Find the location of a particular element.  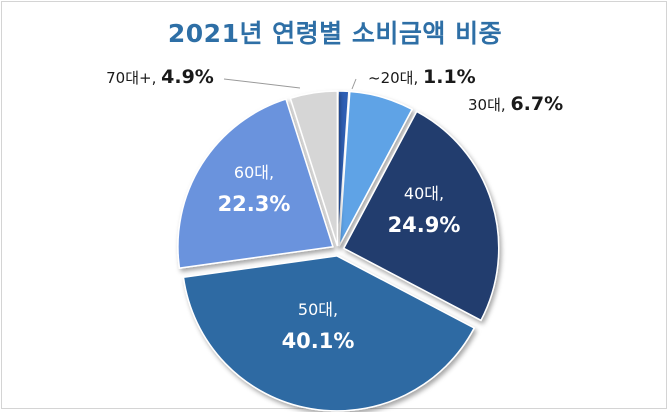

chart-title: 2021년 연령별 소비금액 비중 is located at coordinates (335, 33).